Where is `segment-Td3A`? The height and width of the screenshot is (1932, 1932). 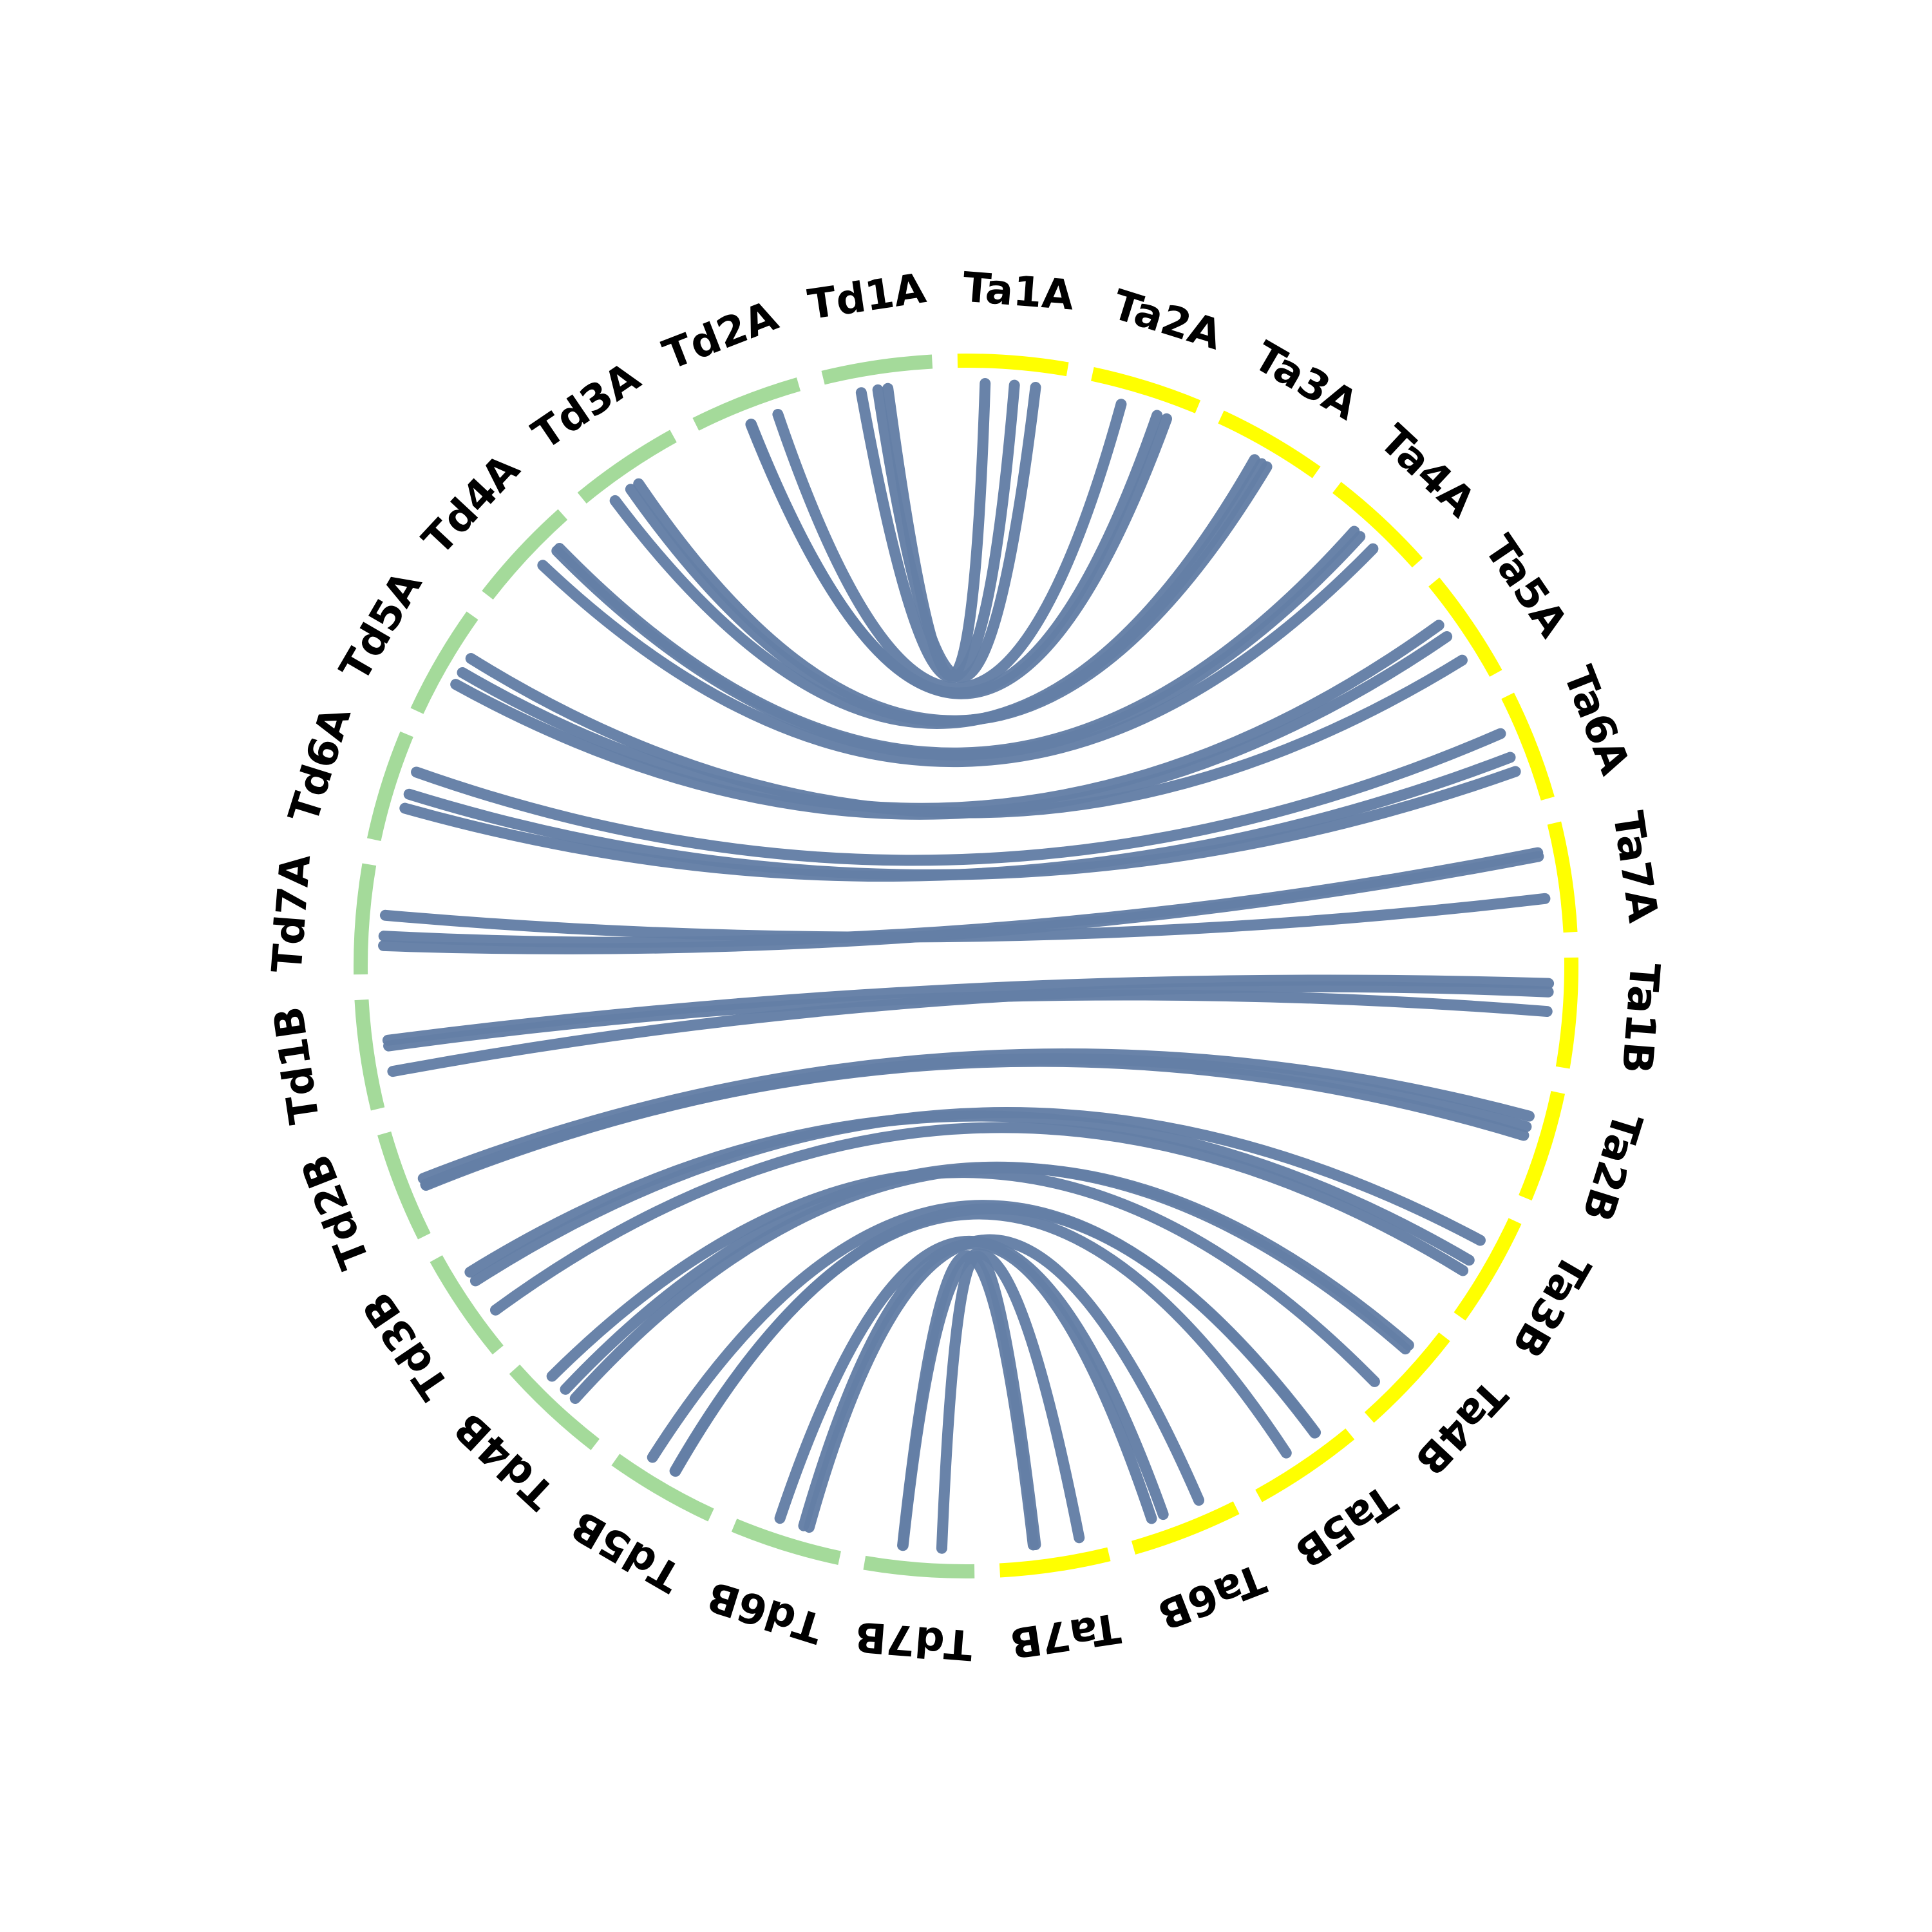
segment-Td3A is located at coordinates (627, 467).